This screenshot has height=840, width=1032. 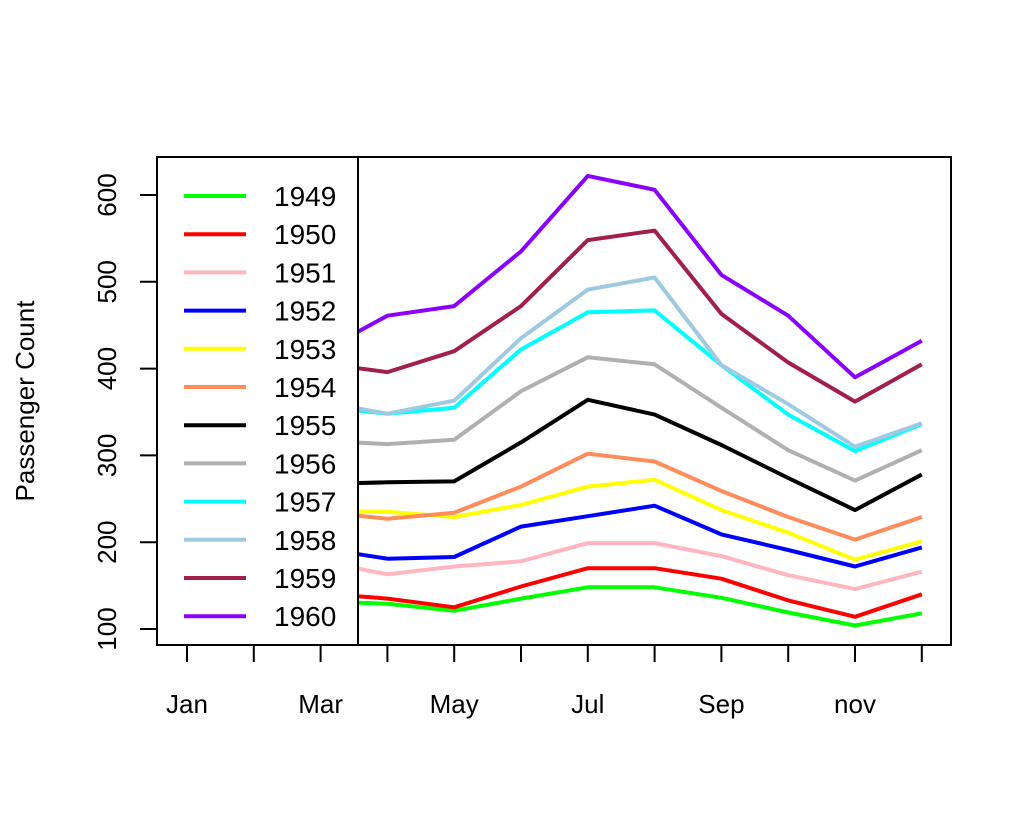 What do you see at coordinates (107, 281) in the screenshot?
I see `y-tick-label-500: 500` at bounding box center [107, 281].